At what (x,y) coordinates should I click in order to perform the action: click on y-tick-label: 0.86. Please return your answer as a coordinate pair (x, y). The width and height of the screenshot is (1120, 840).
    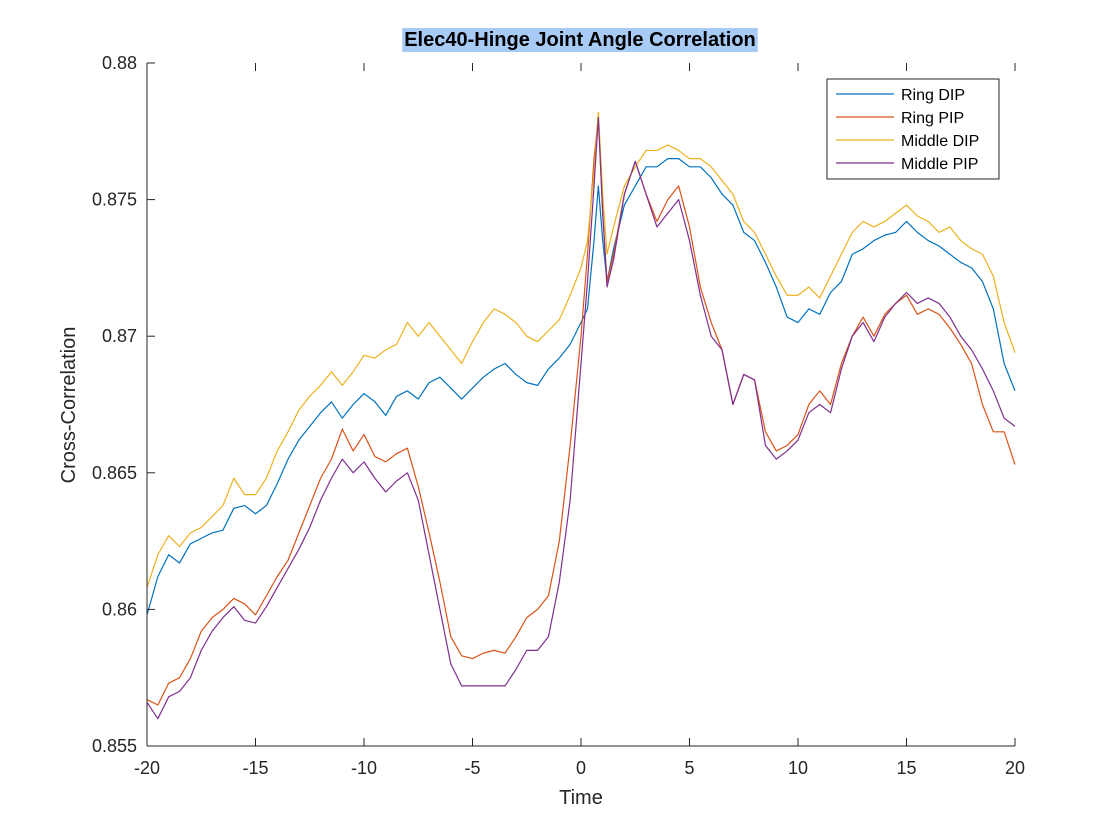
    Looking at the image, I should click on (119, 609).